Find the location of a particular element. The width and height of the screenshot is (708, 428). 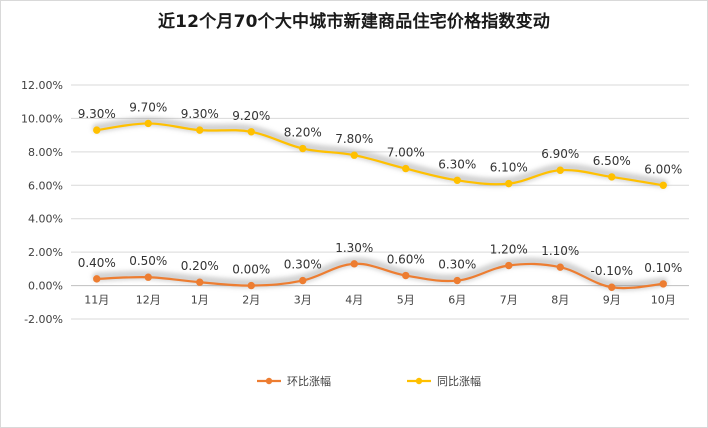

legend-label: 同比涨幅 is located at coordinates (459, 381).